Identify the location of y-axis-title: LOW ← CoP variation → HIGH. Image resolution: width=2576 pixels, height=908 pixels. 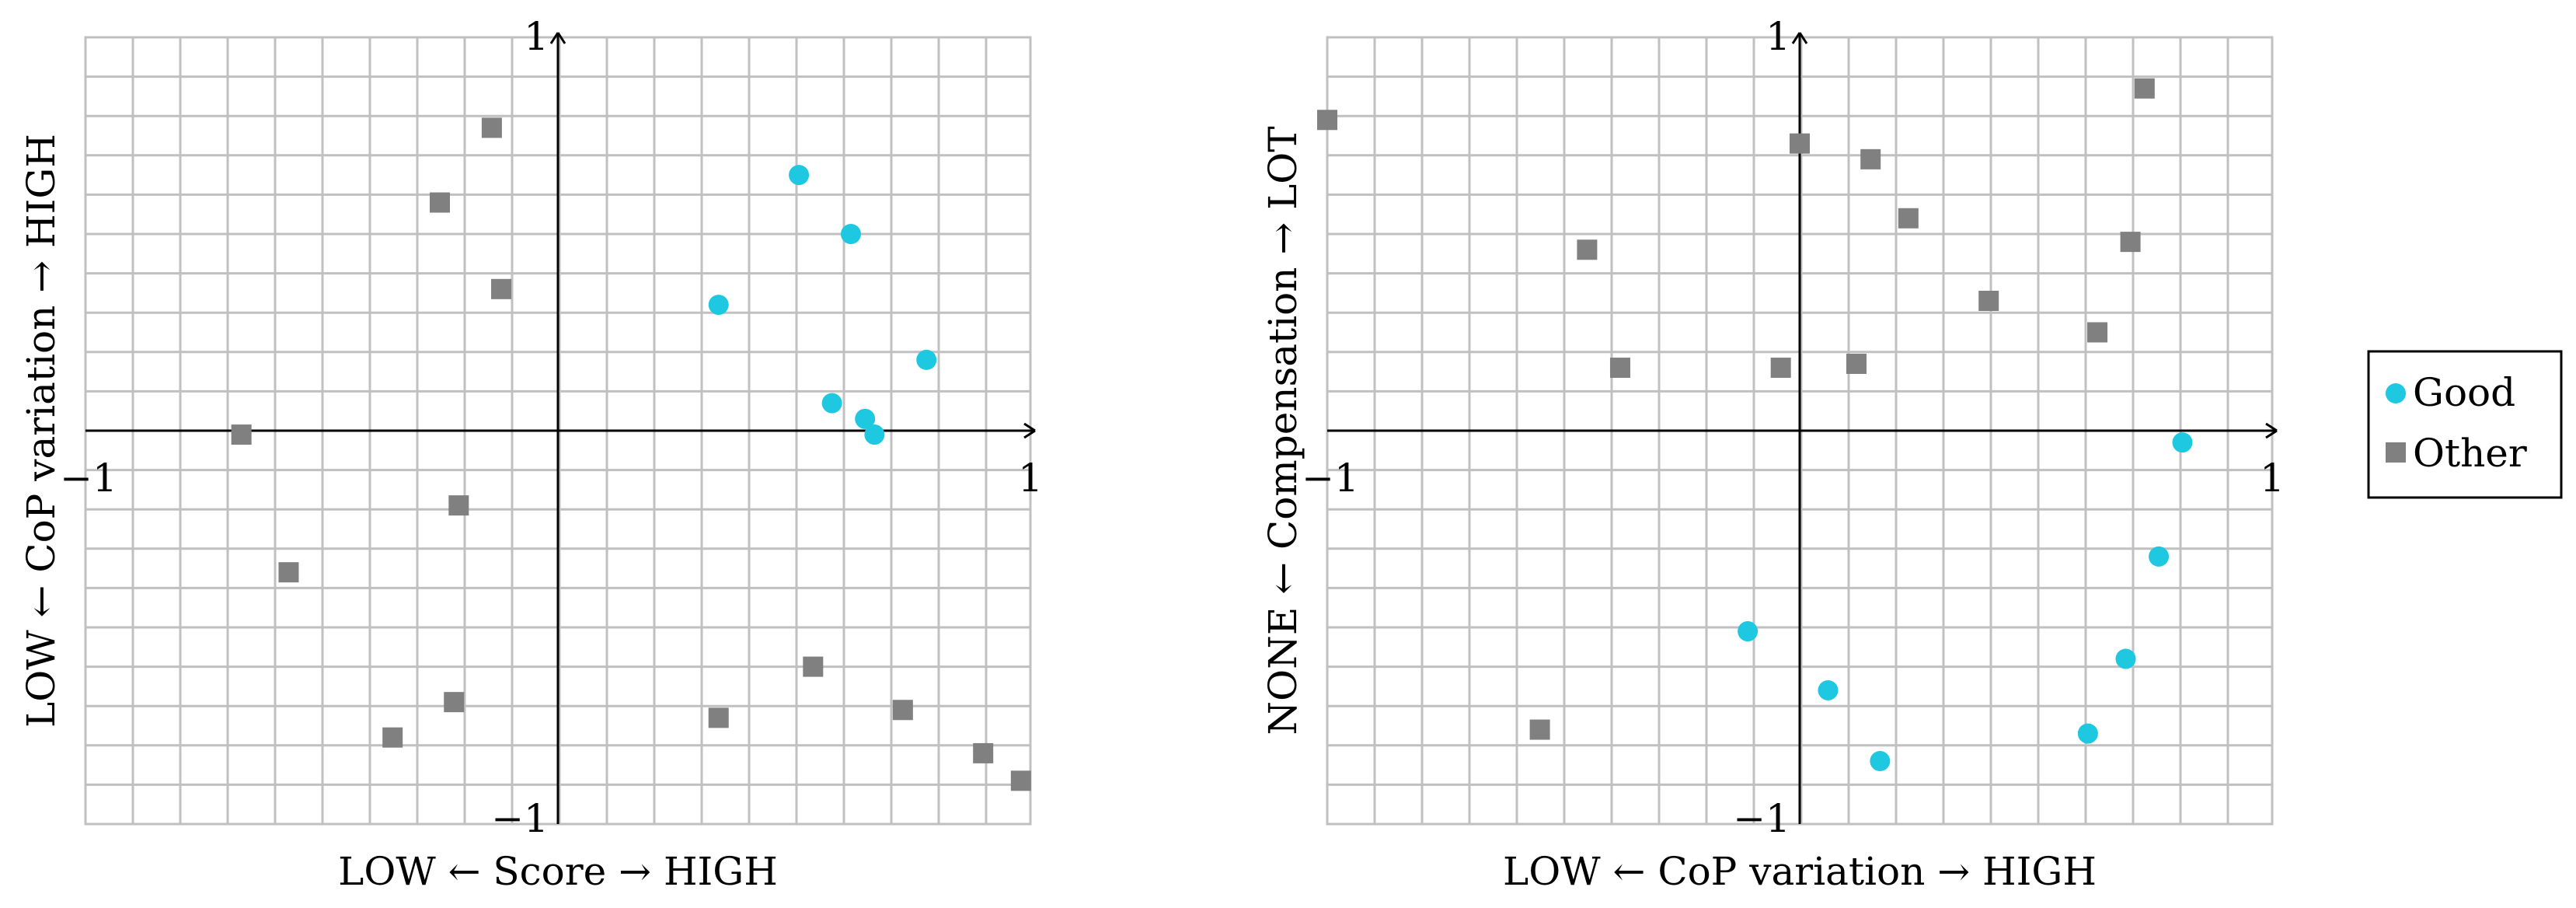
(41, 431).